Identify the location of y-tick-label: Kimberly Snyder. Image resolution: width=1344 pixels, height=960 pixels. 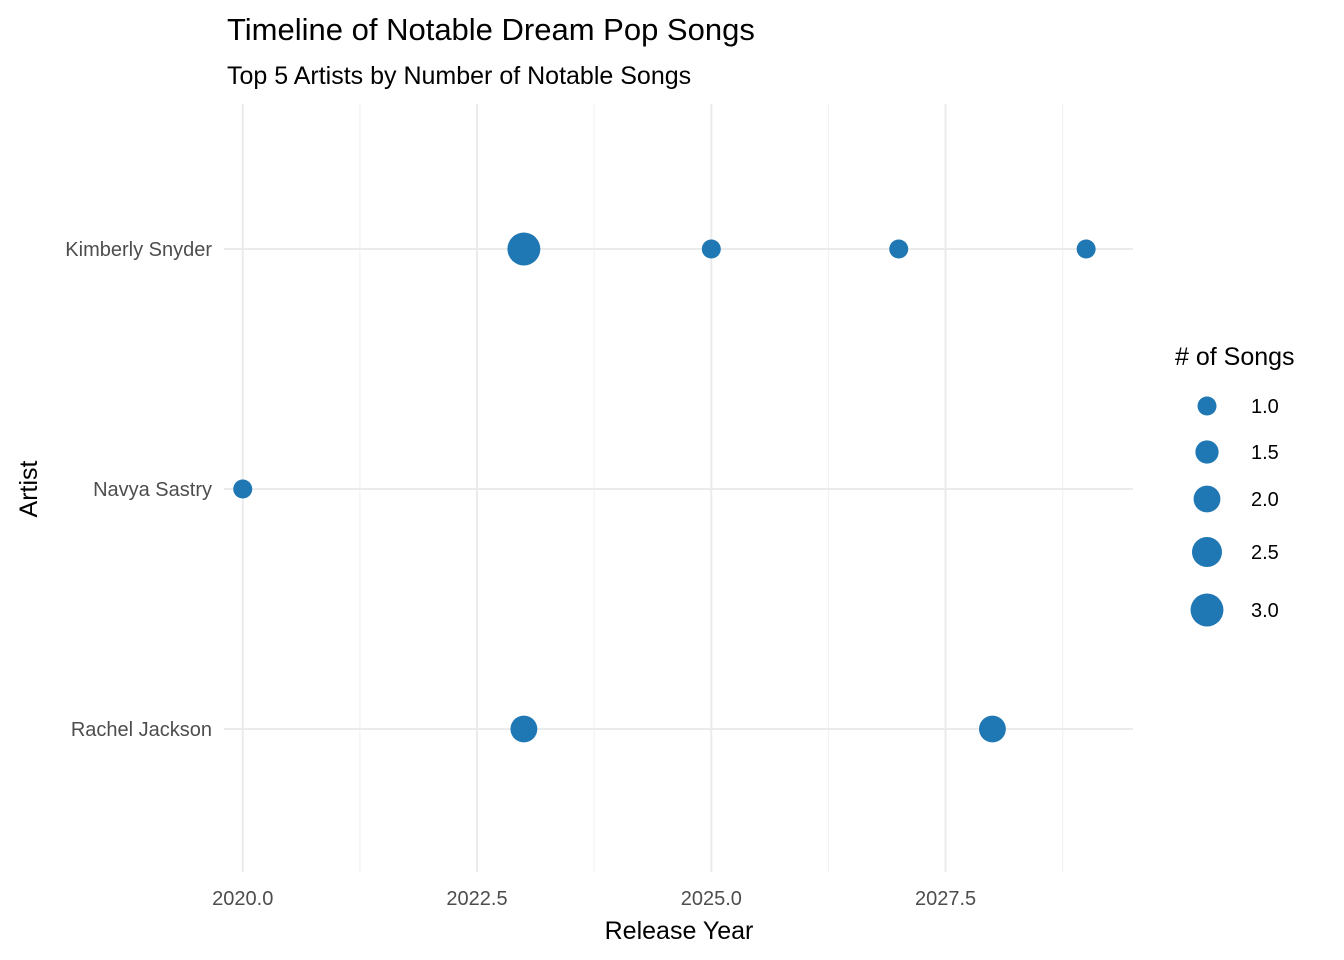
(138, 250).